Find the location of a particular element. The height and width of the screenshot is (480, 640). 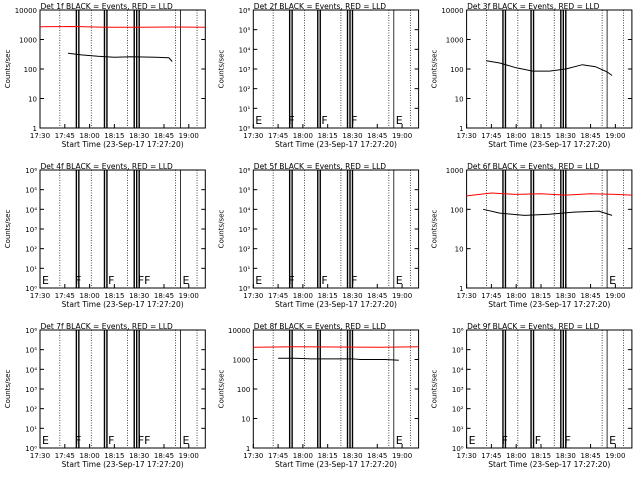

marker-label: FF is located at coordinates (144, 280).